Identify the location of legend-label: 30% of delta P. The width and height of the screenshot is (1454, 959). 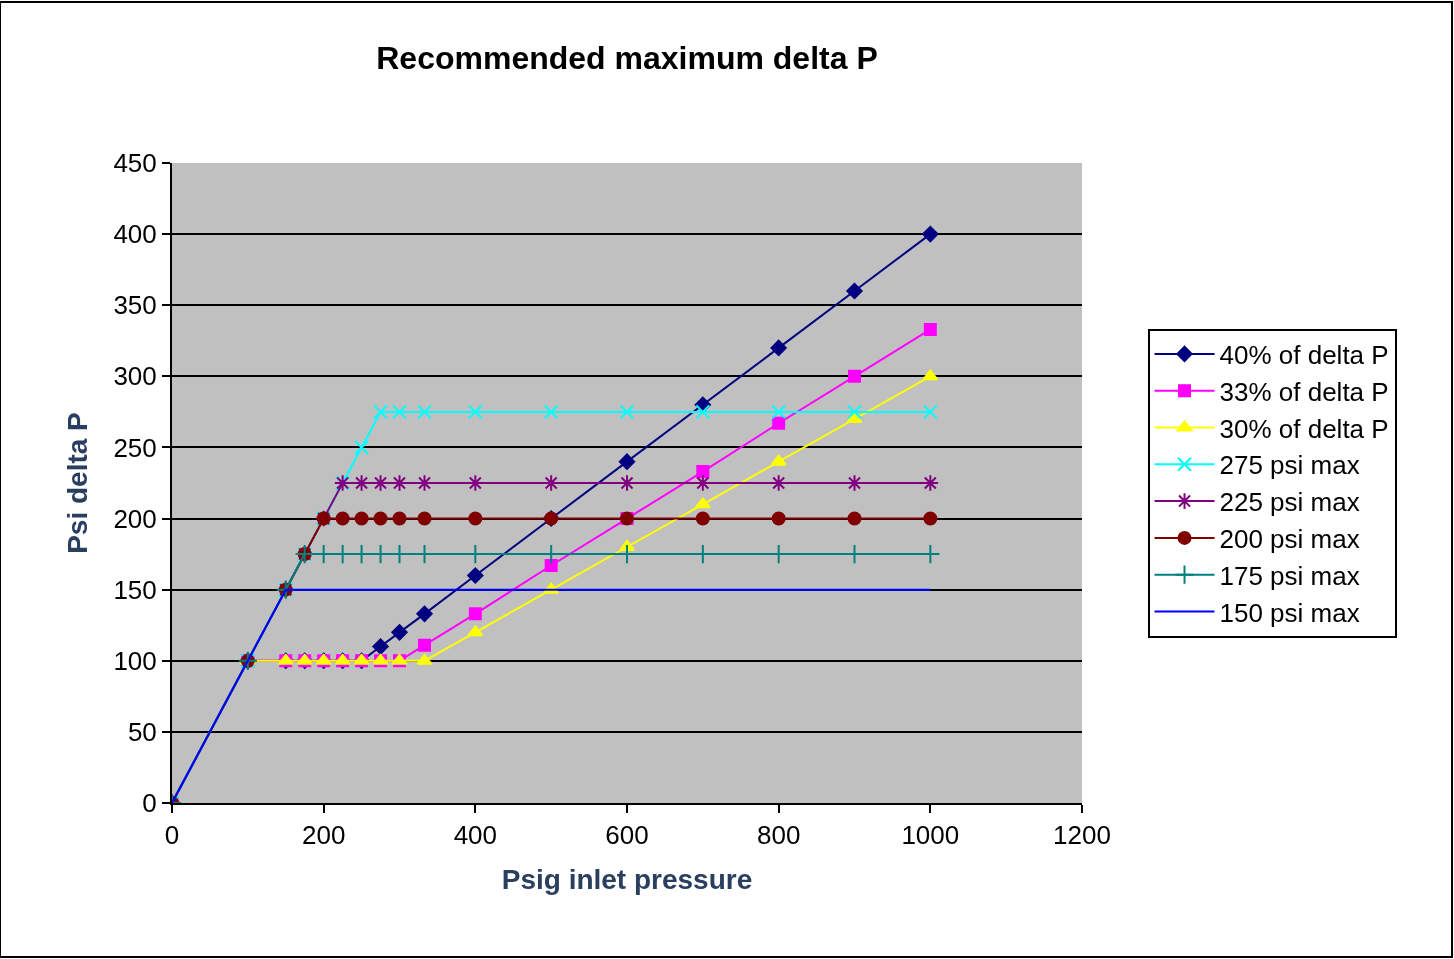
(1304, 428).